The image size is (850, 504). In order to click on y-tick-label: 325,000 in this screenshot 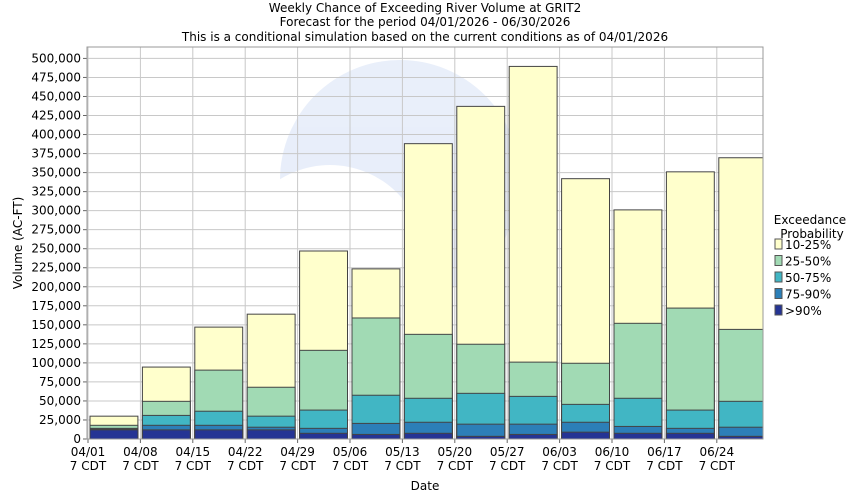, I will do `click(56, 192)`.